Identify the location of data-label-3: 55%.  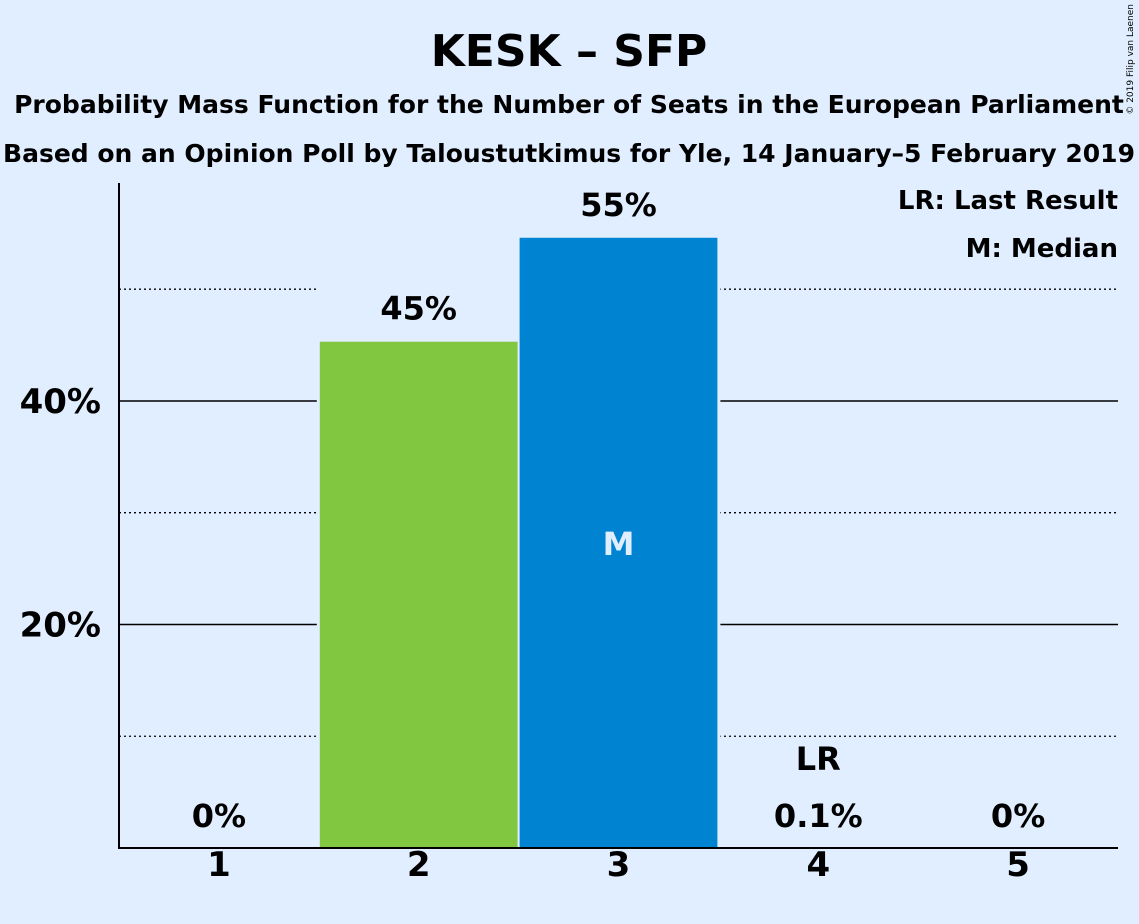
(618, 205).